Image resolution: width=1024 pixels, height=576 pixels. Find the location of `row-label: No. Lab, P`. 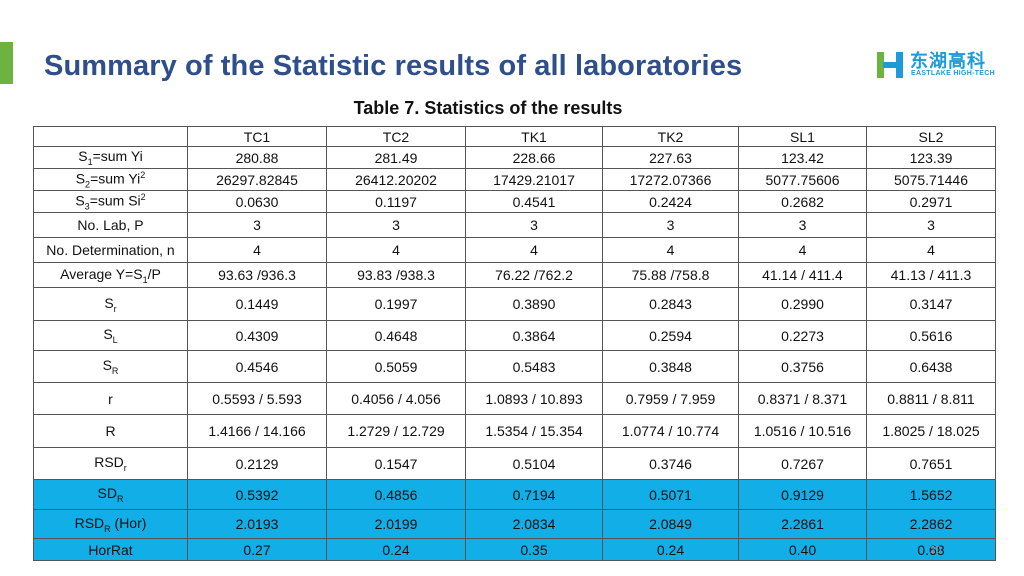

row-label: No. Lab, P is located at coordinates (110, 225).